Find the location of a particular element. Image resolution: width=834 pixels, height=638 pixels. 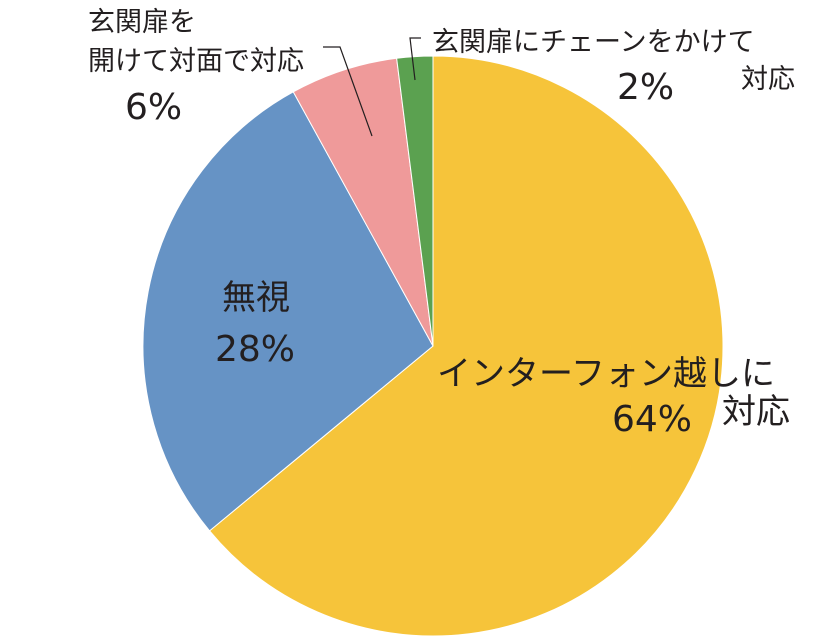

slice-pct-chain: 2% is located at coordinates (645, 87).